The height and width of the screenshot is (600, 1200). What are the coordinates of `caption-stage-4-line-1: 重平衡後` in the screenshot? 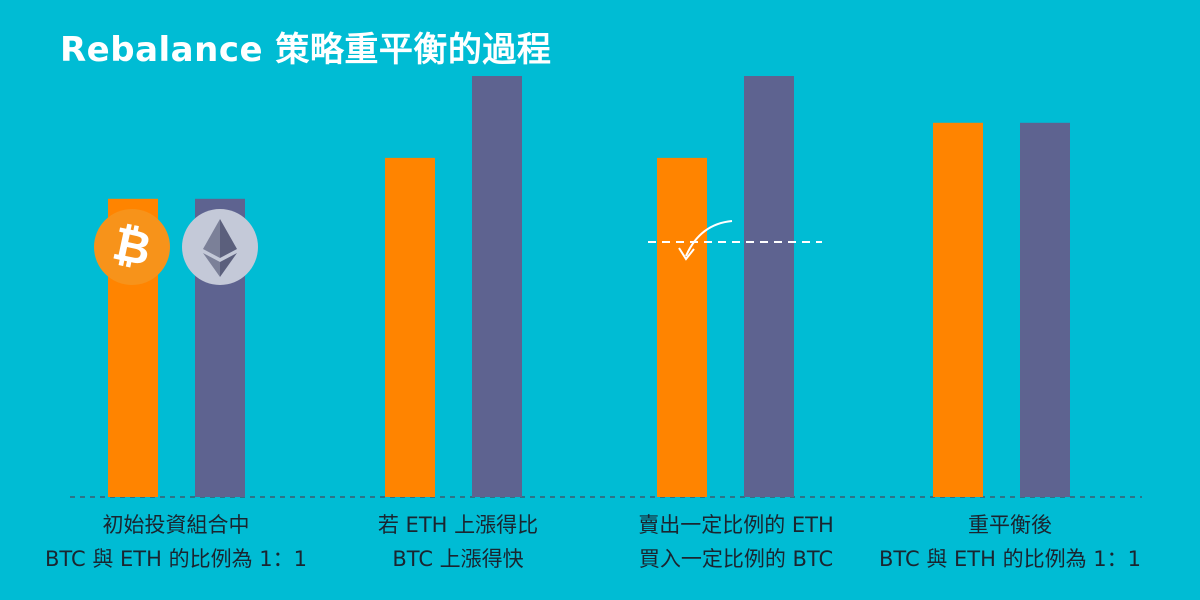 It's located at (1010, 525).